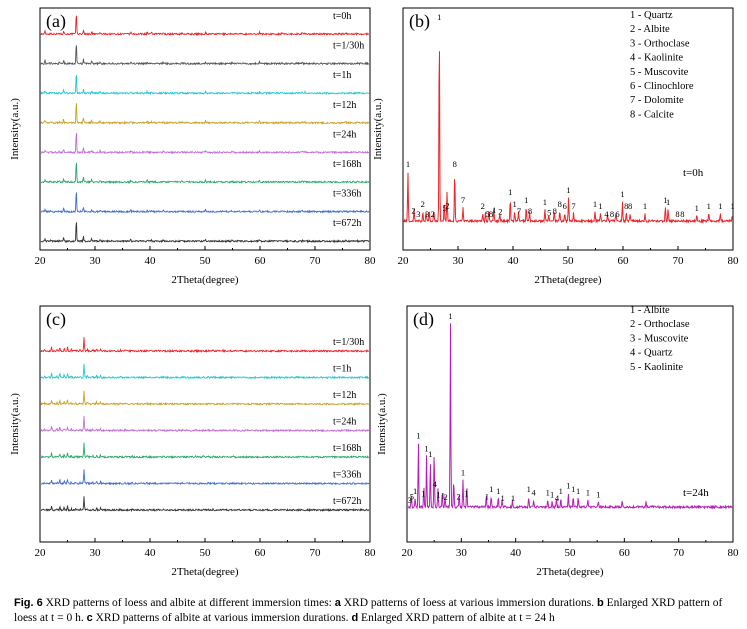  Describe the element at coordinates (205, 572) in the screenshot. I see `x-axis-title: 2Theta(degree)` at that location.